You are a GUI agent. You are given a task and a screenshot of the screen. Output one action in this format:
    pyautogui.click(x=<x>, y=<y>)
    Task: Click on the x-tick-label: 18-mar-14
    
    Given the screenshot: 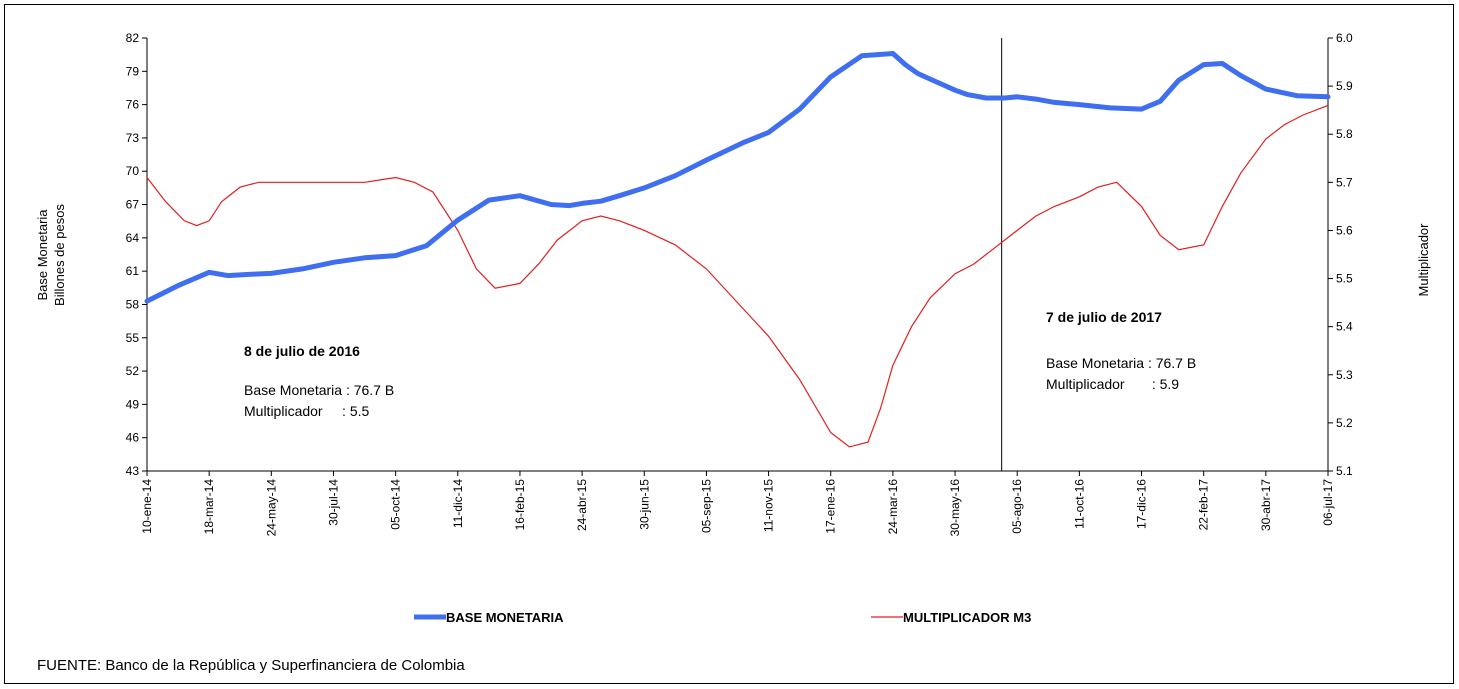 What is the action you would take?
    pyautogui.click(x=209, y=507)
    